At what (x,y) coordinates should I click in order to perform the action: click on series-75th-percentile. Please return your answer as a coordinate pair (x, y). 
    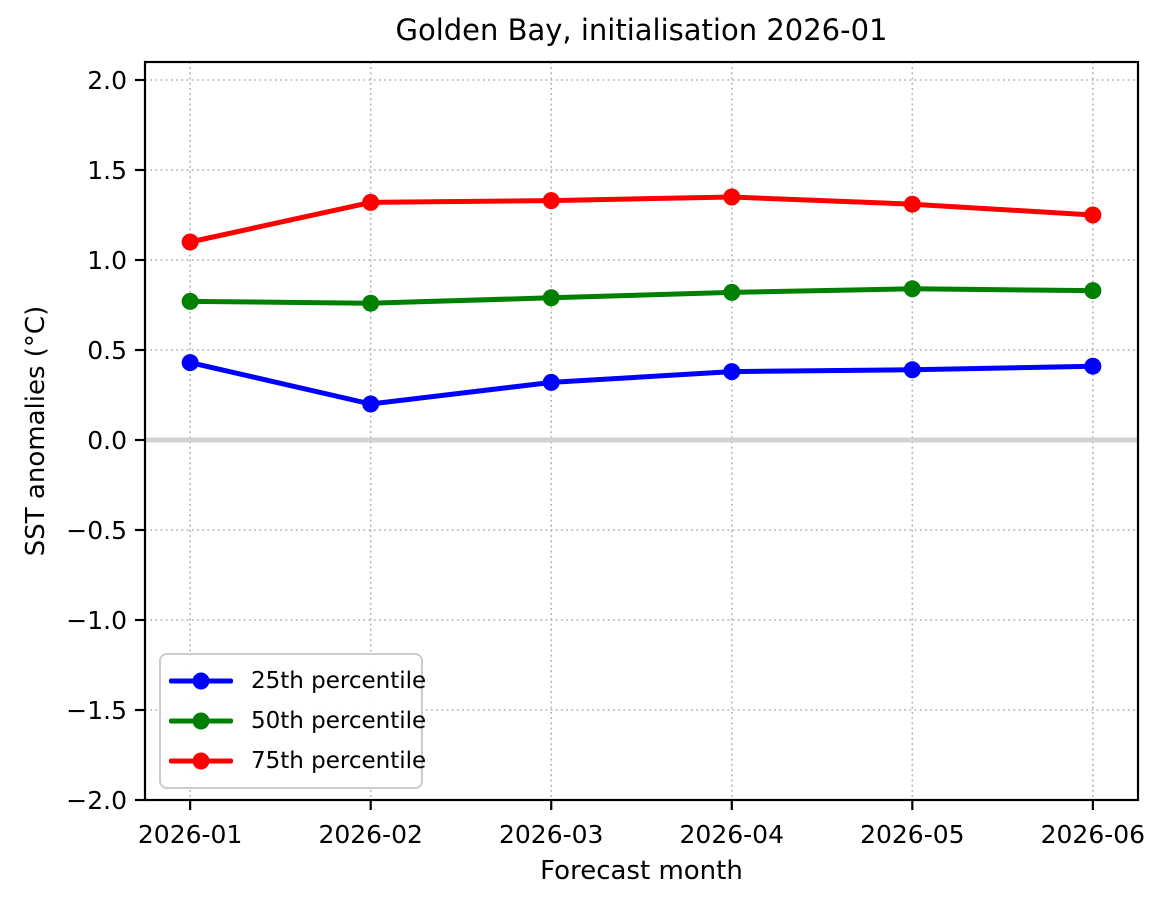
    Looking at the image, I should click on (641, 219).